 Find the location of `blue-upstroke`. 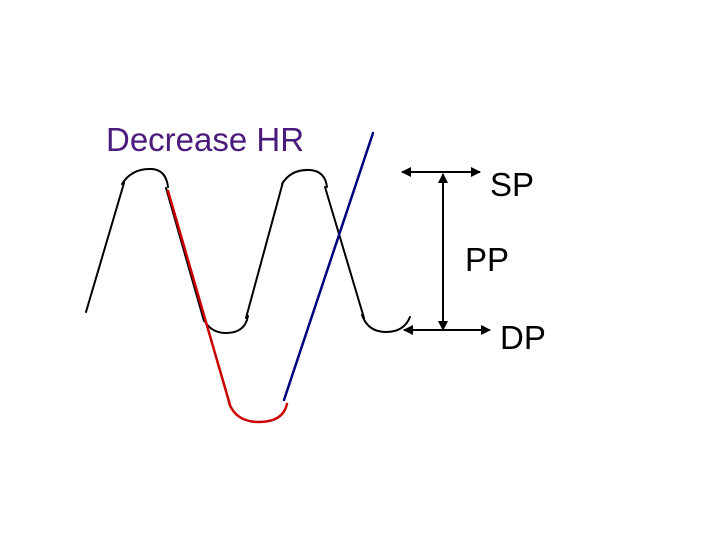

blue-upstroke is located at coordinates (328, 266).